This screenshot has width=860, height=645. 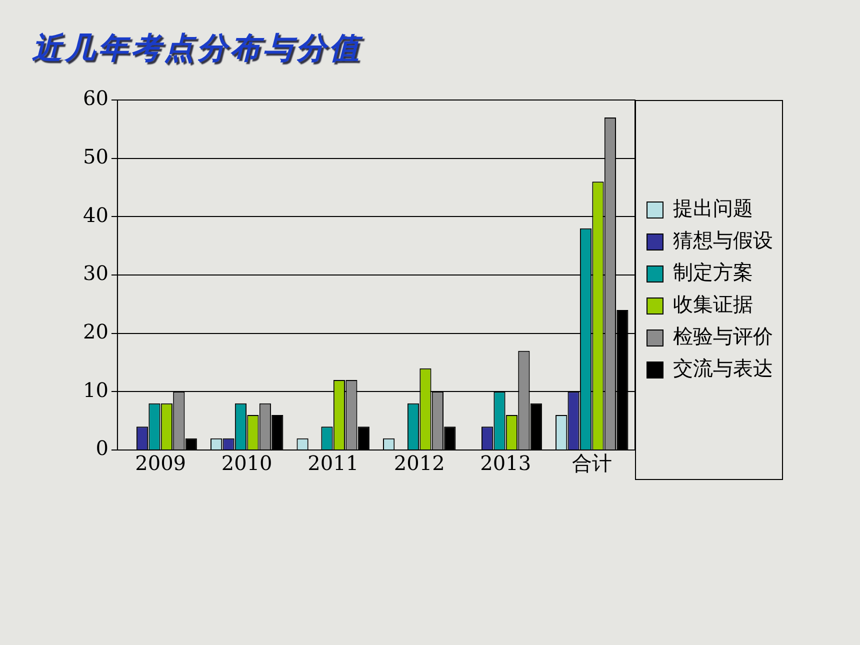 I want to click on y-tick-label: 40, so click(x=95, y=214).